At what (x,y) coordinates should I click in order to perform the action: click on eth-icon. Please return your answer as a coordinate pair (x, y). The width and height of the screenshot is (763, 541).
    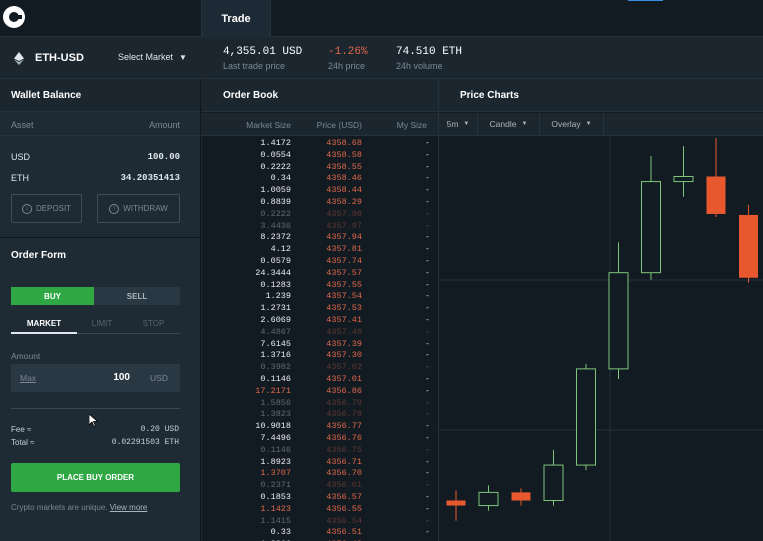
    Looking at the image, I should click on (19, 61).